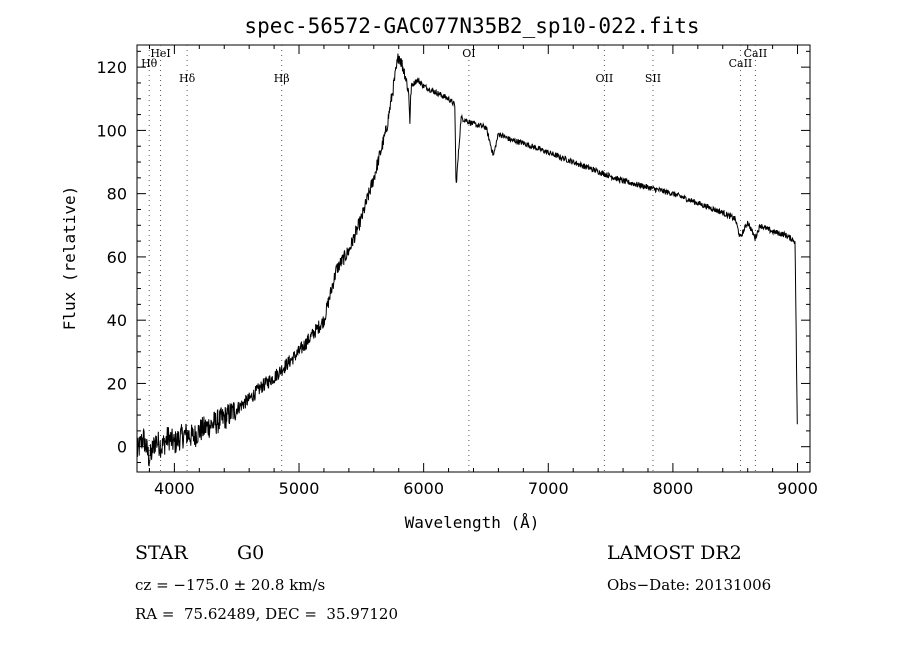  What do you see at coordinates (282, 78) in the screenshot?
I see `spectral-line-label: Hβ` at bounding box center [282, 78].